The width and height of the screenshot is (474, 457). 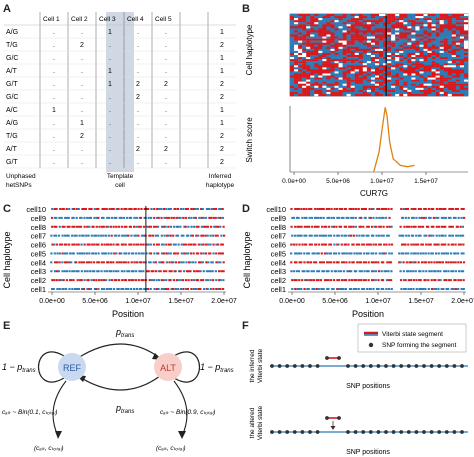 What do you see at coordinates (12, 136) in the screenshot?
I see `snp-label: T/G` at bounding box center [12, 136].